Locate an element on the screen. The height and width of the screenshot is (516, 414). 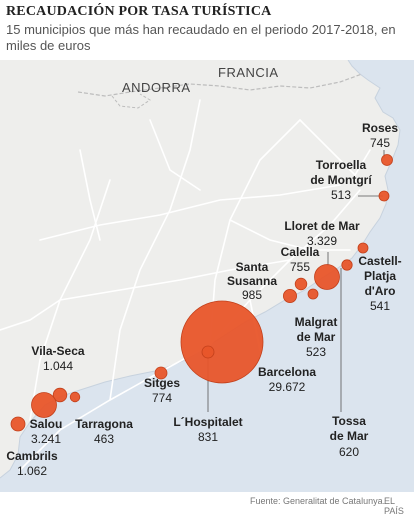
label-l-hospitalet: L´Hospitalet is located at coordinates (207, 422).